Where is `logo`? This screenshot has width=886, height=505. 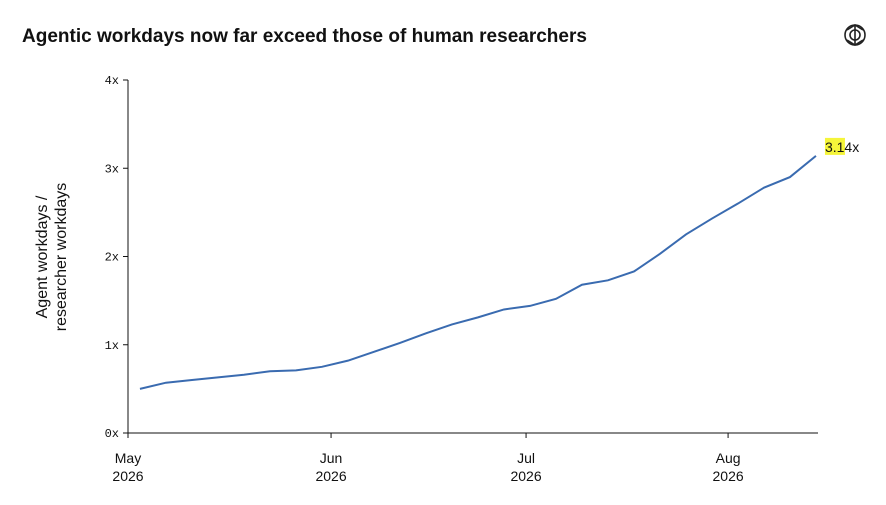
logo is located at coordinates (855, 35).